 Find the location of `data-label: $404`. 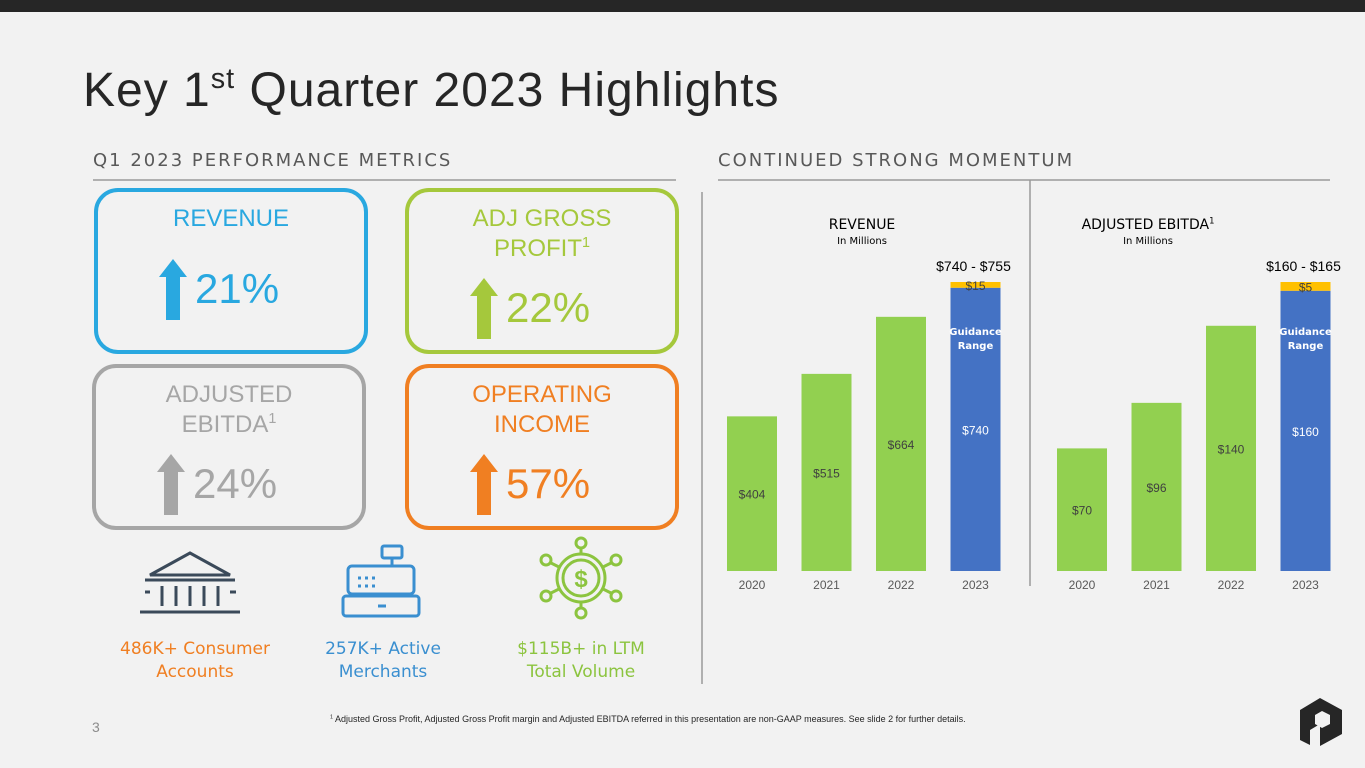

data-label: $404 is located at coordinates (752, 495).